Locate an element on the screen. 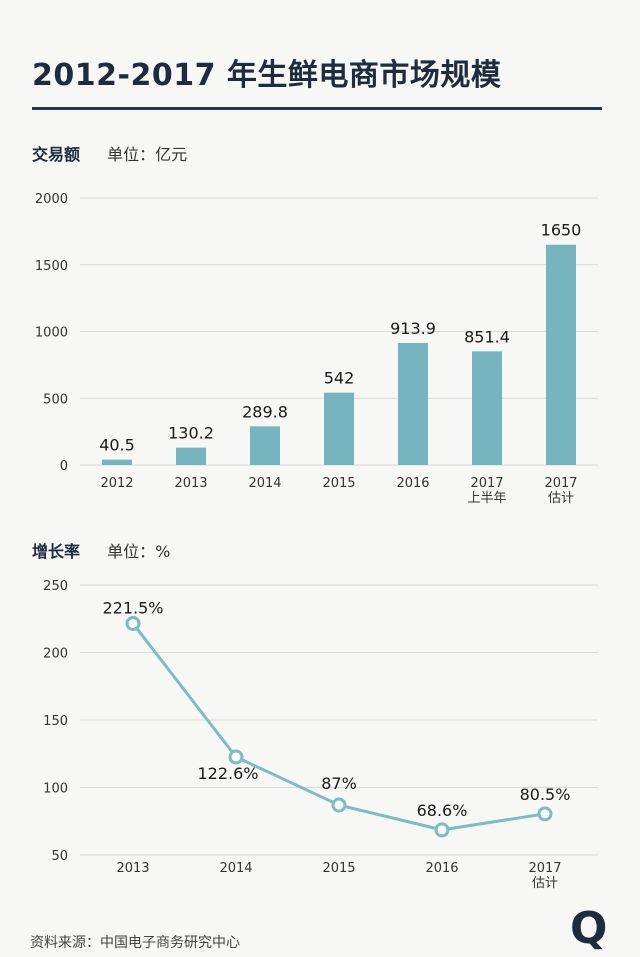  bar-value-label: 130.2 is located at coordinates (191, 433).